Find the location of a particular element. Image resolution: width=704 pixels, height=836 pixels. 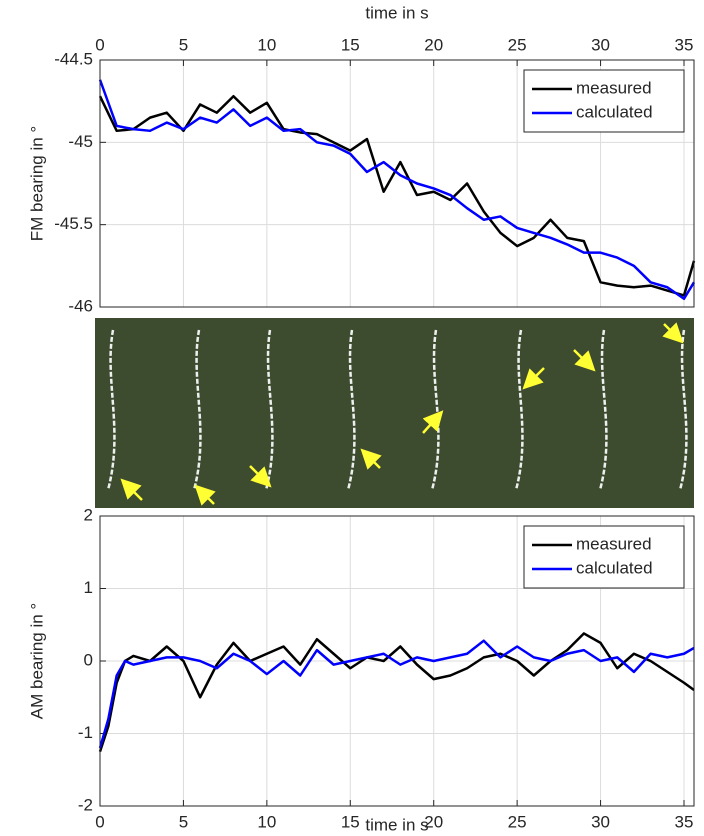

y-tick-label: -45.5 is located at coordinates (73, 223).